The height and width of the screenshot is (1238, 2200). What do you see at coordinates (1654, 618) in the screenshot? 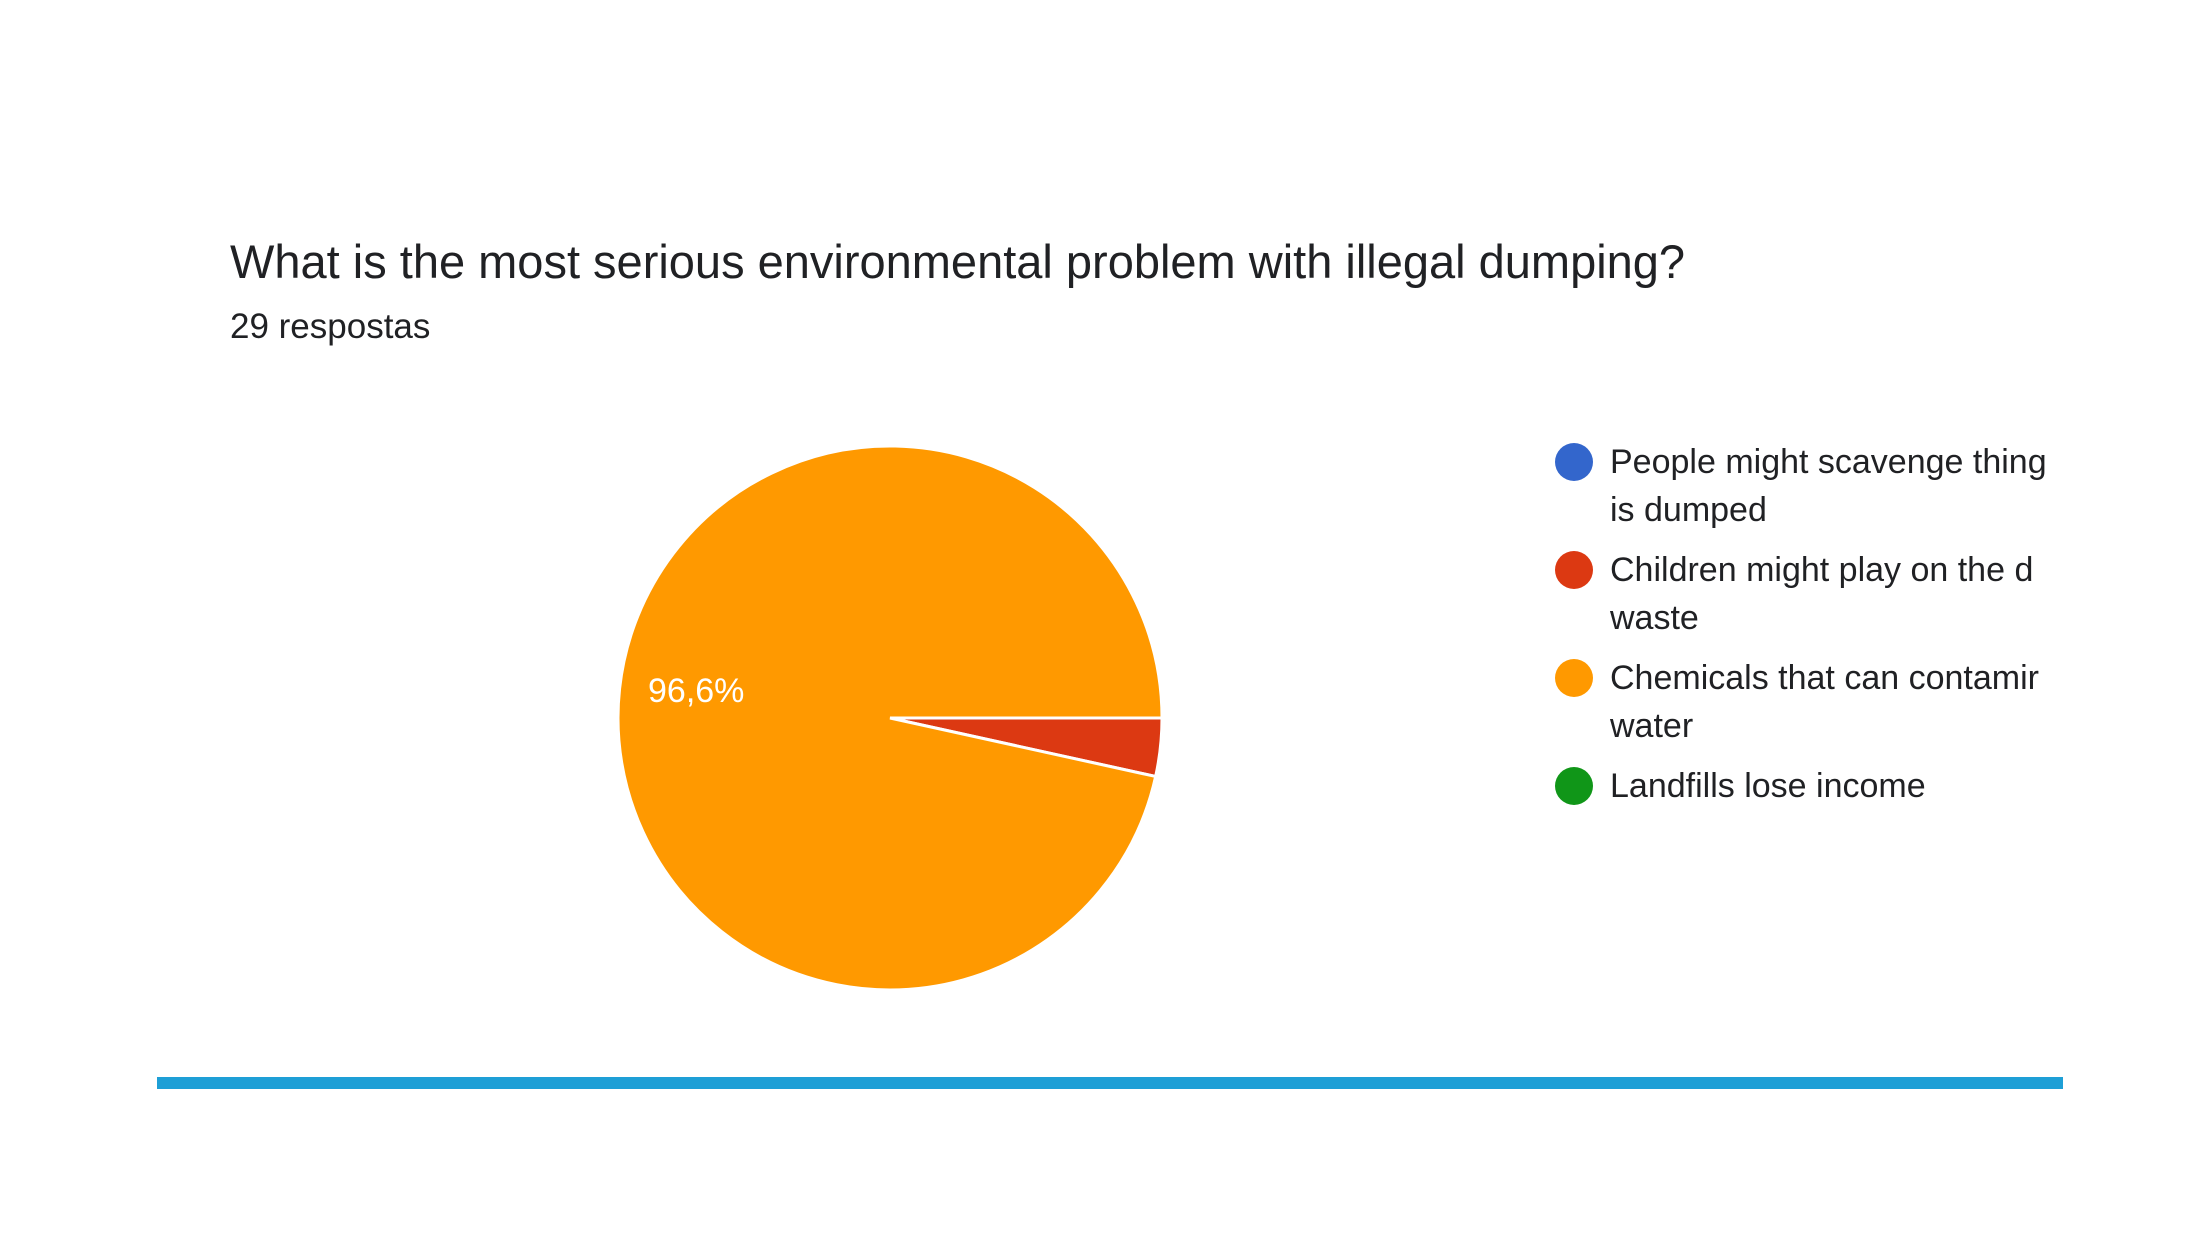
I see `legend-label-line-2: waste` at bounding box center [1654, 618].